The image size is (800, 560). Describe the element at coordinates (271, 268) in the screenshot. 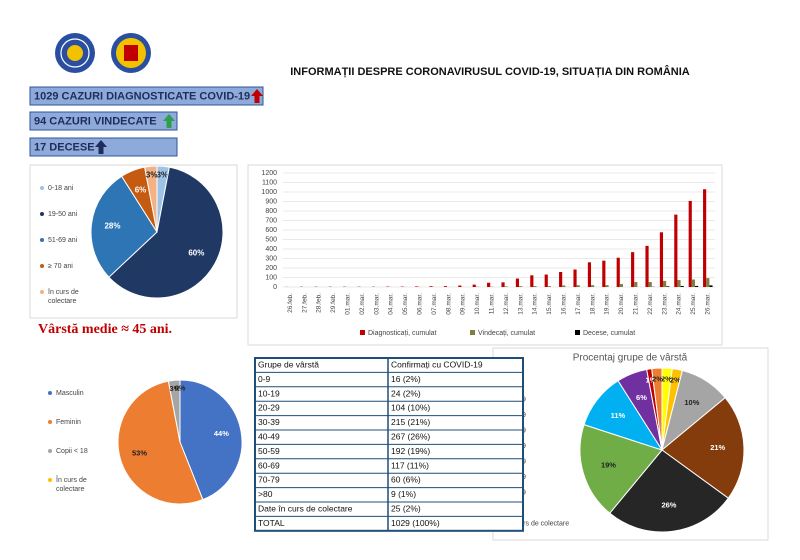

I see `y-tick-label: 200` at that location.